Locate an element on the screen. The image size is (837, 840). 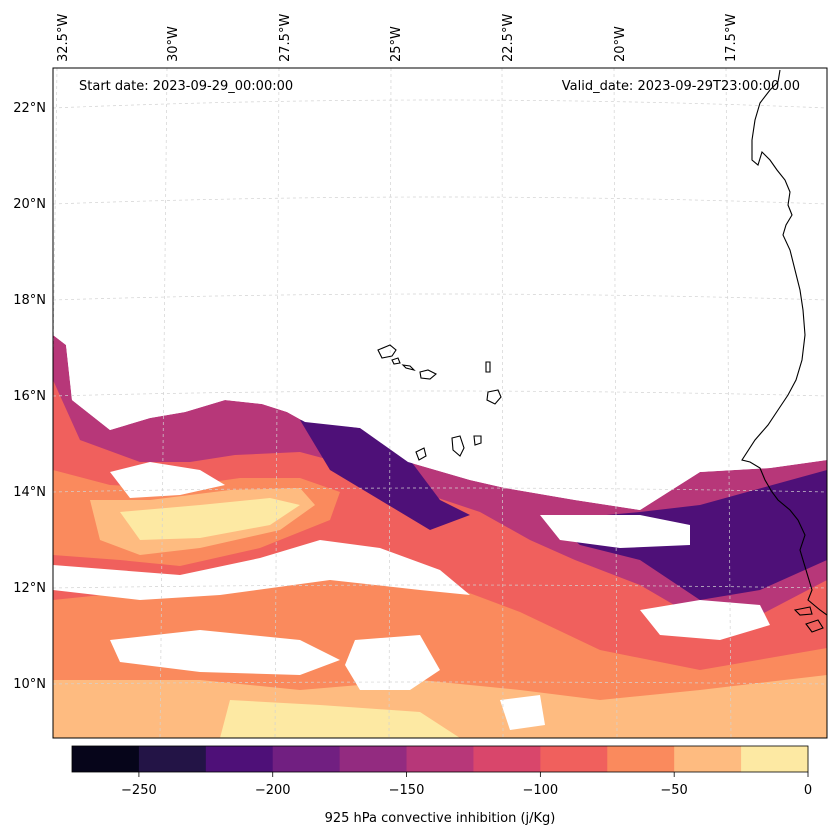
colorbar-tick-label: −50 is located at coordinates (673, 790).